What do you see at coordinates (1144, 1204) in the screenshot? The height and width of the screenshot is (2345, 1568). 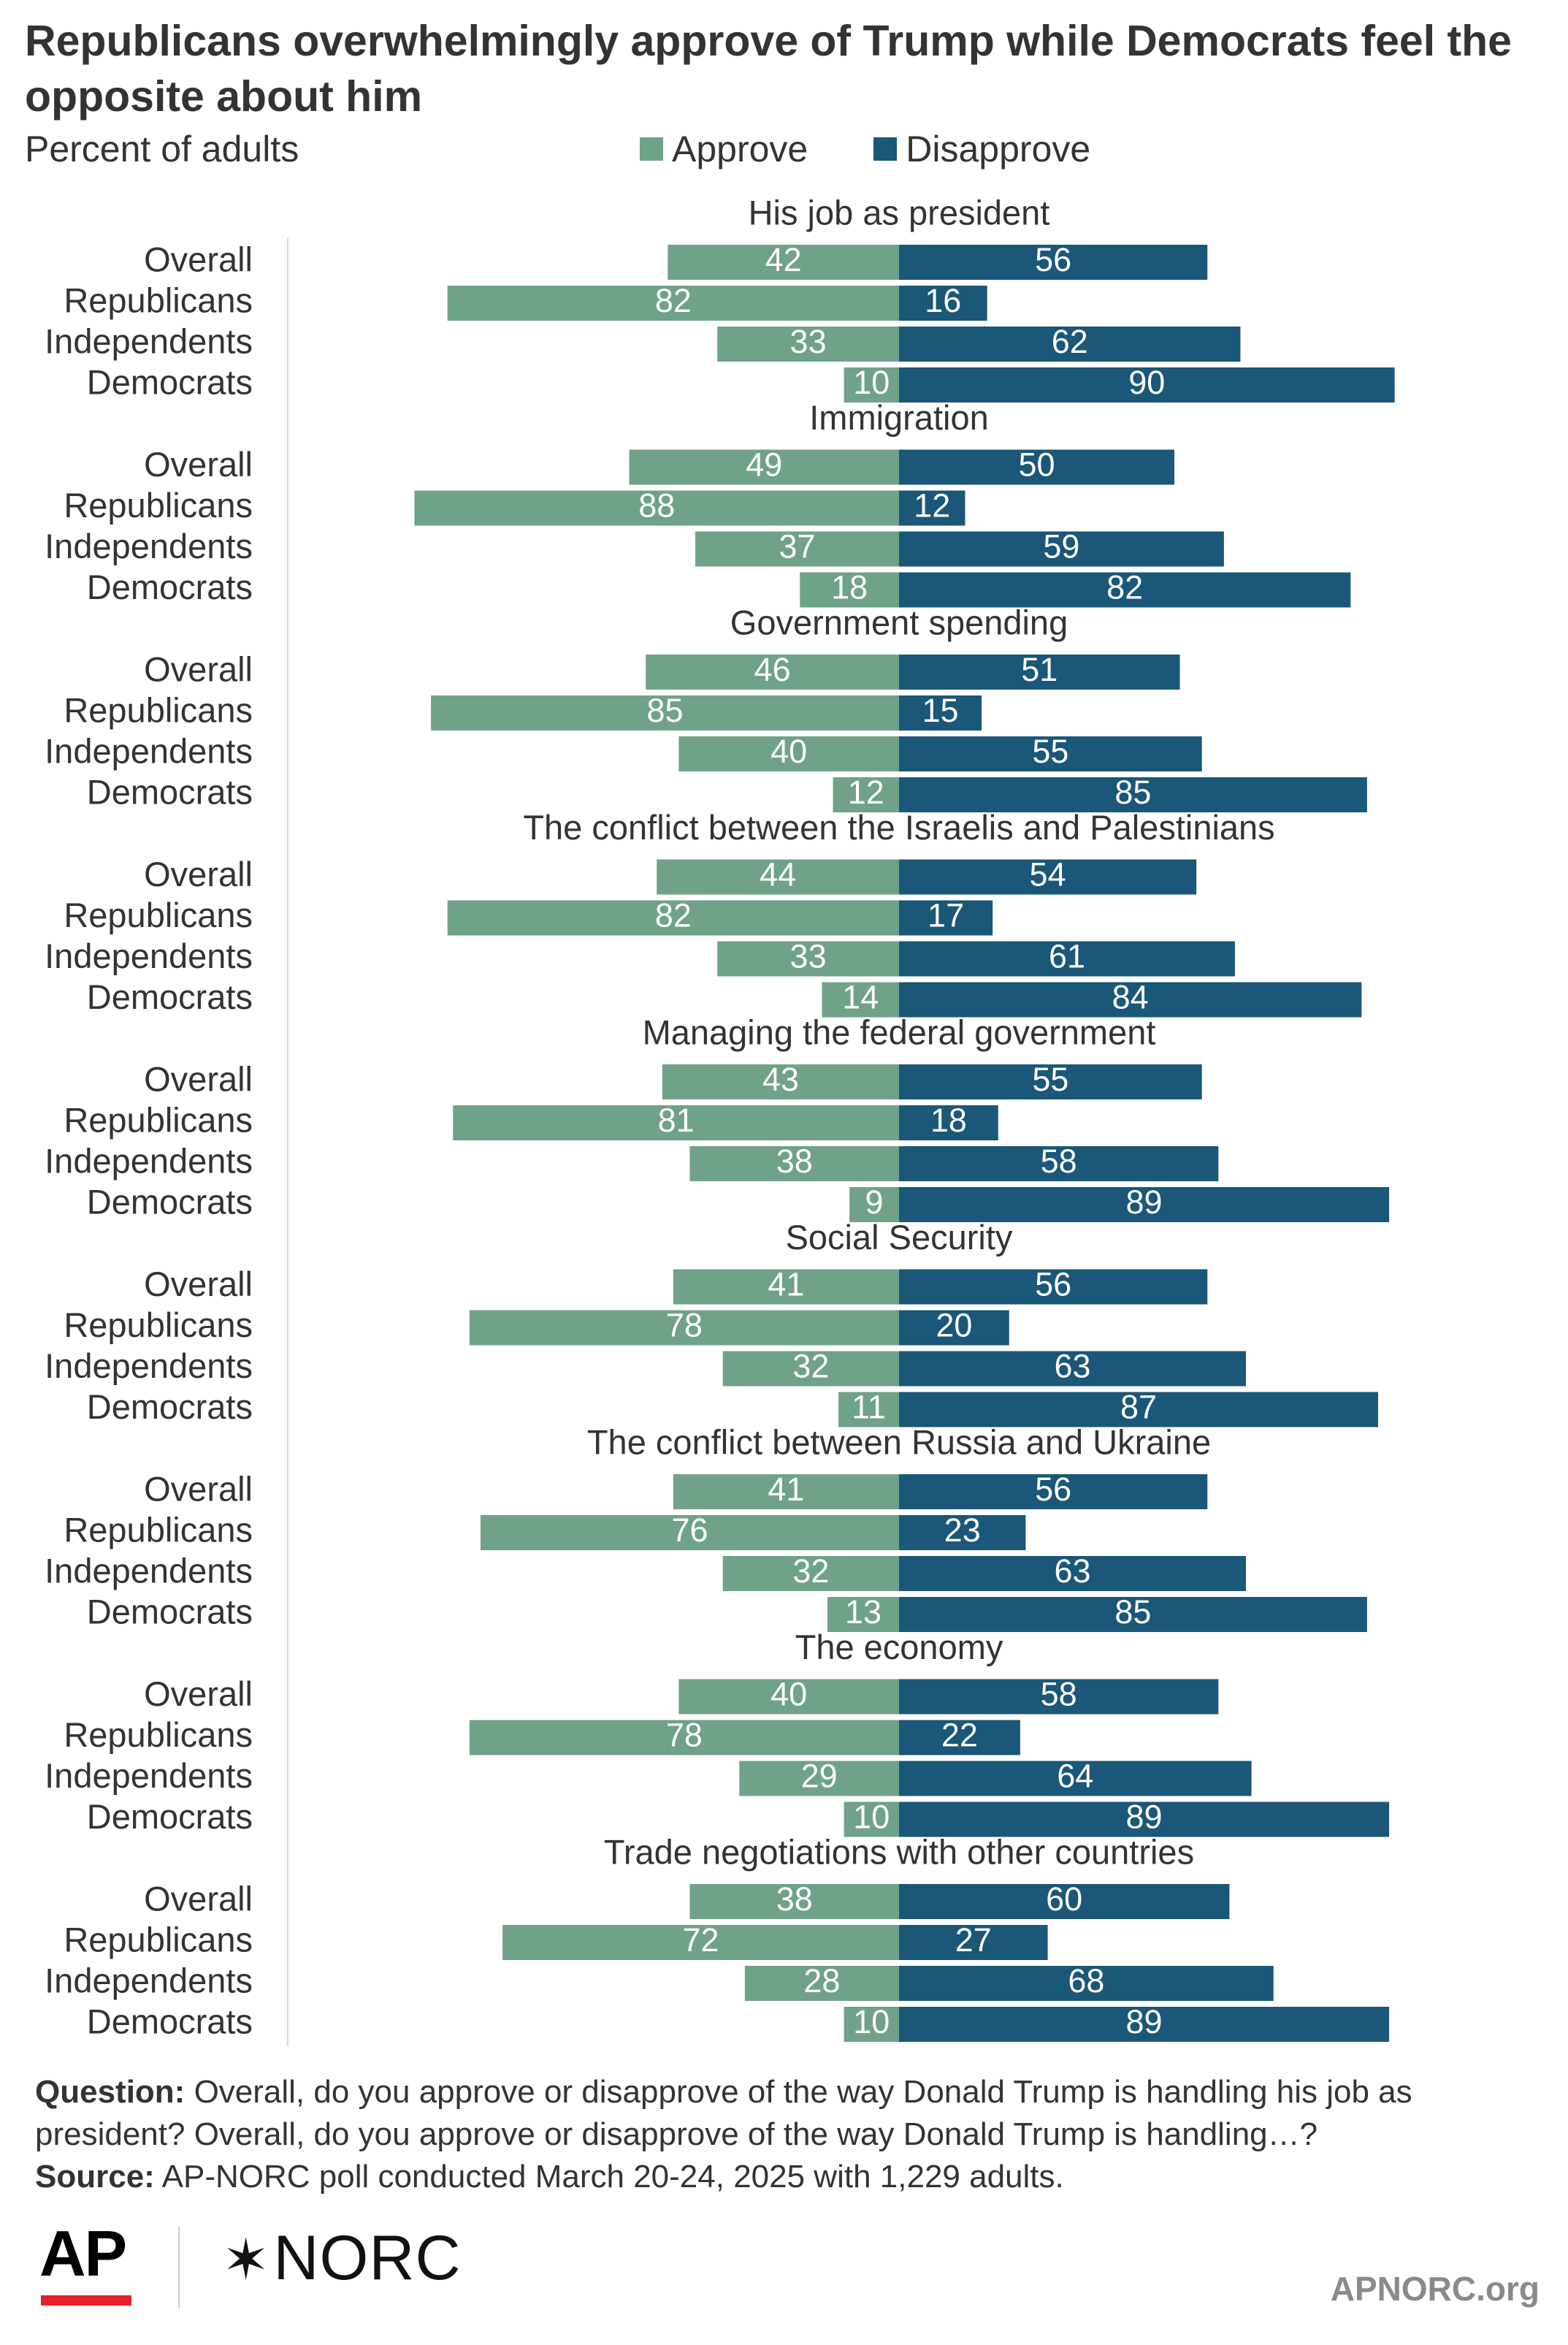 I see `disapprove-bar-managing-the-federal-government-democrats` at bounding box center [1144, 1204].